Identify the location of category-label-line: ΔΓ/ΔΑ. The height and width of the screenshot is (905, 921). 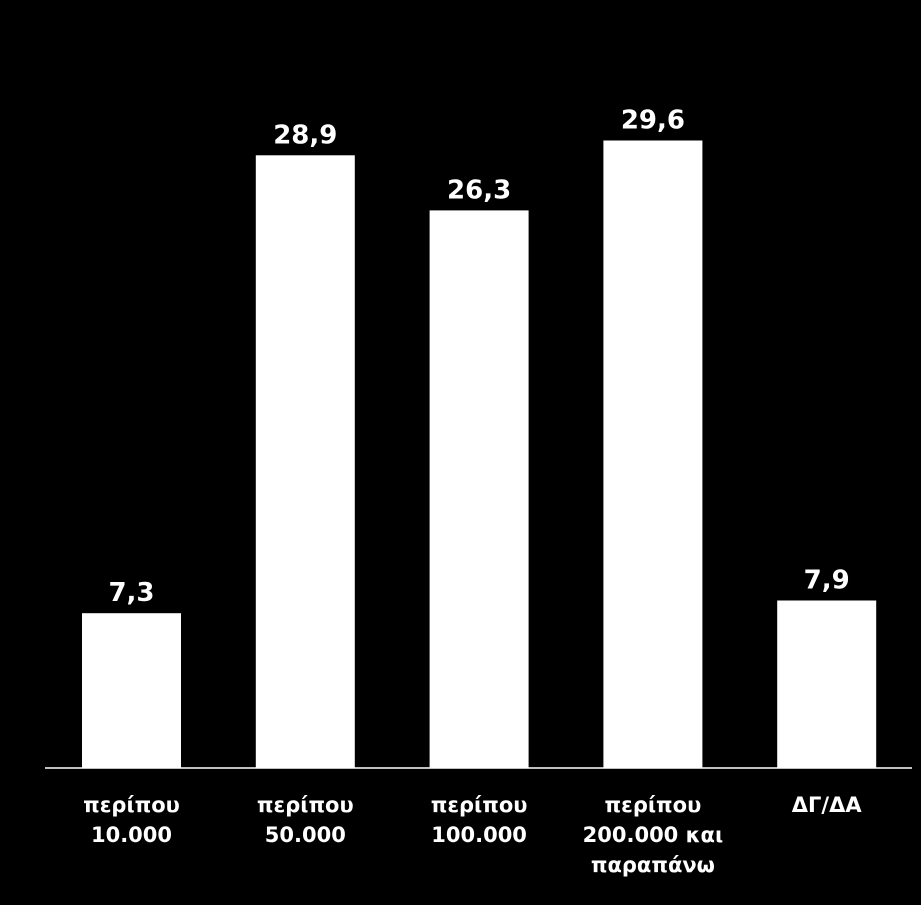
(827, 805).